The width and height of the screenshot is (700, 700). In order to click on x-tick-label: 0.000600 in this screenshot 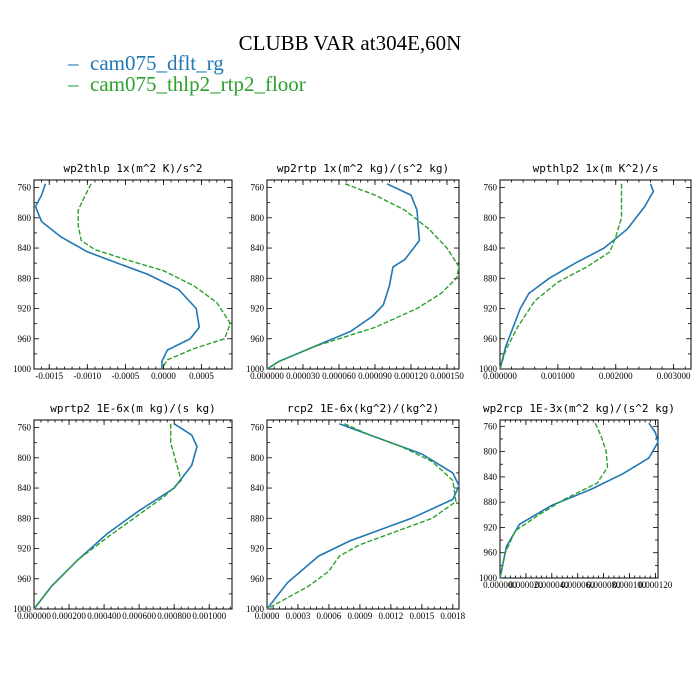, I will do `click(139, 616)`.